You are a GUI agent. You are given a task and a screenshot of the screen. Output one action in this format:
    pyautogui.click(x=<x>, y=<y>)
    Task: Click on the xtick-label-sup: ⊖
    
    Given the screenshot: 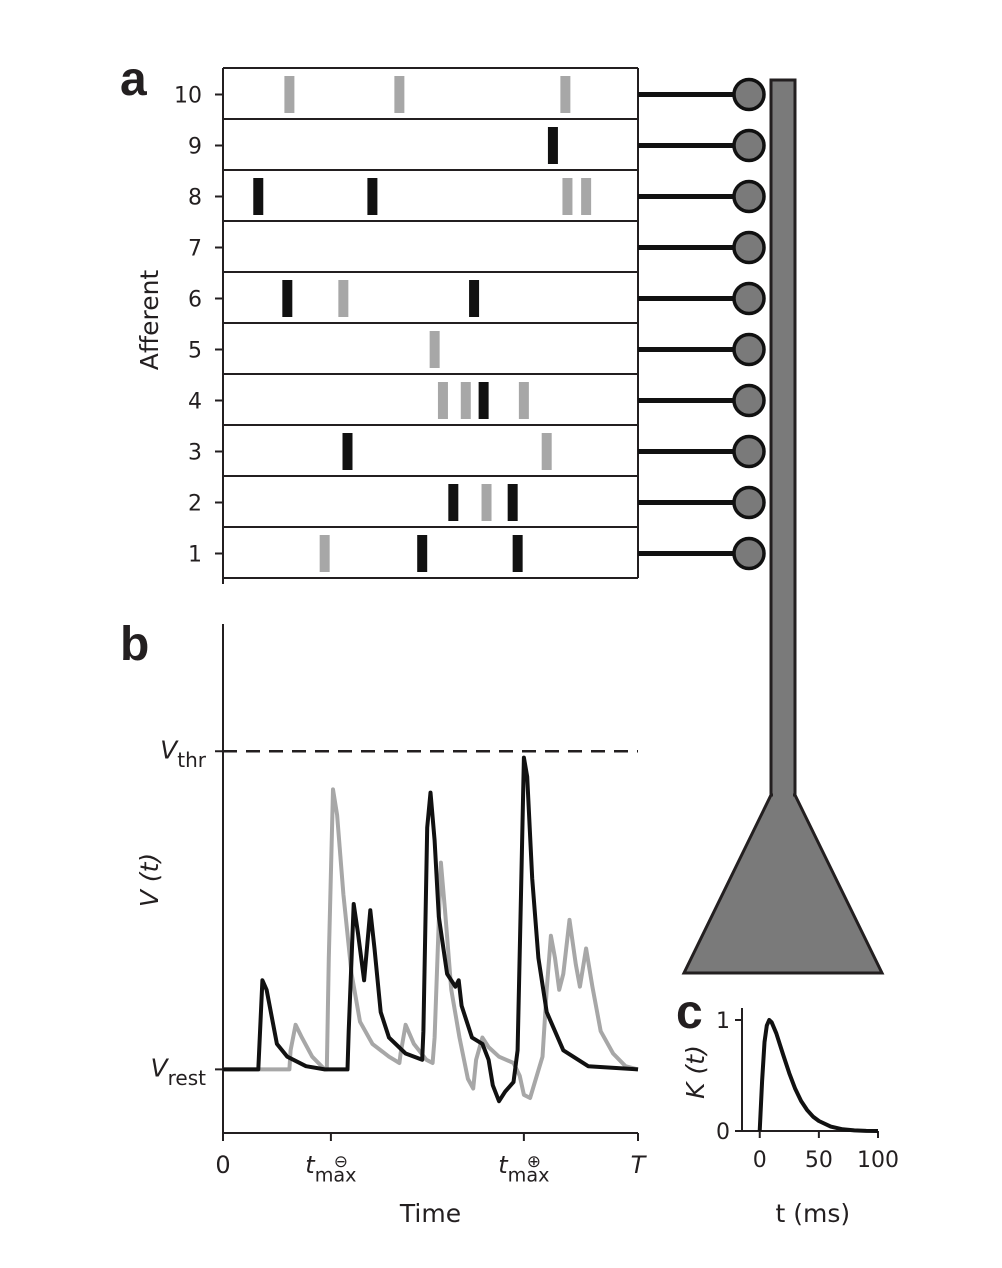 What is the action you would take?
    pyautogui.click(x=341, y=1161)
    